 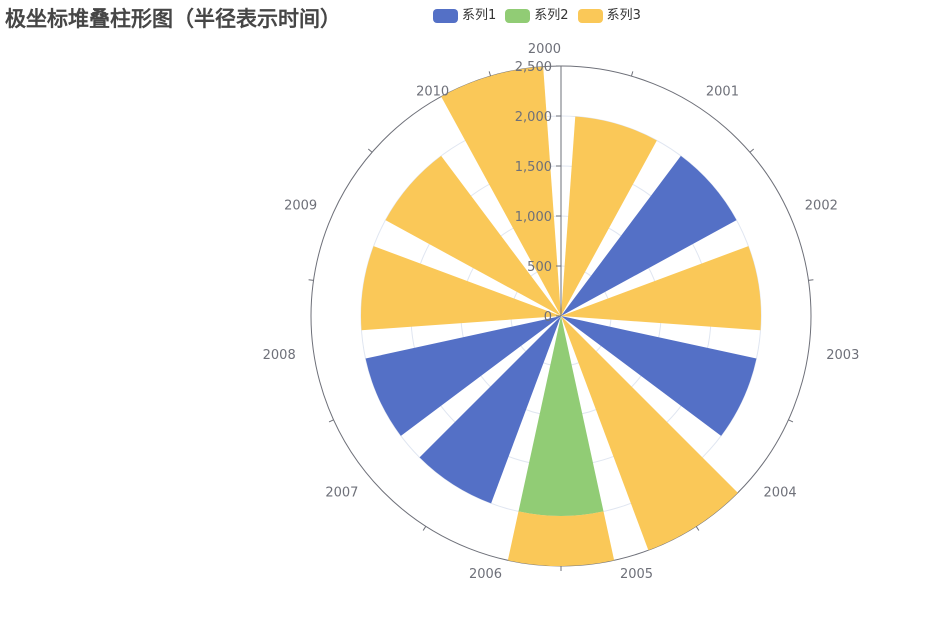 I want to click on angle-label-2002: 2002, so click(x=821, y=206).